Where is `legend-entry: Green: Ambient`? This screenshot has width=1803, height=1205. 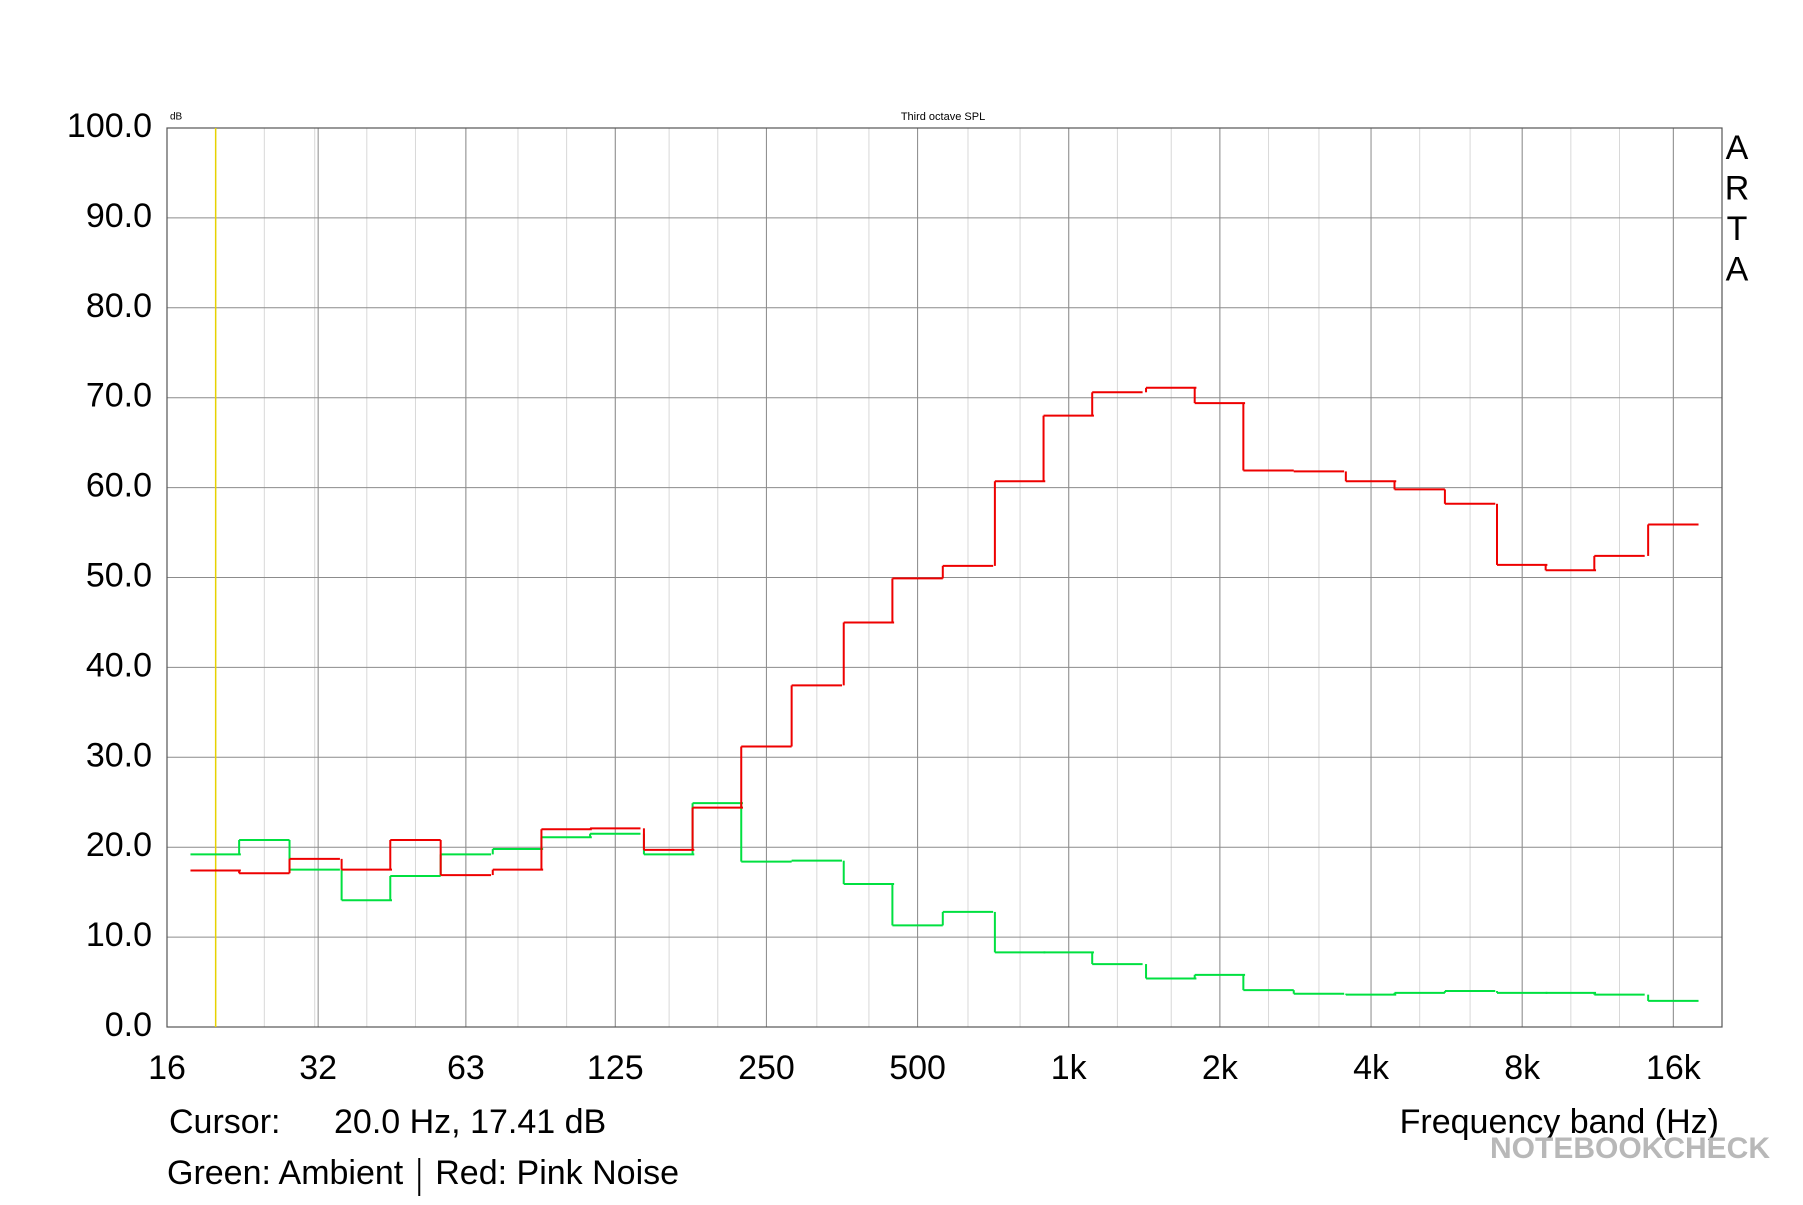
legend-entry: Green: Ambient is located at coordinates (285, 1173).